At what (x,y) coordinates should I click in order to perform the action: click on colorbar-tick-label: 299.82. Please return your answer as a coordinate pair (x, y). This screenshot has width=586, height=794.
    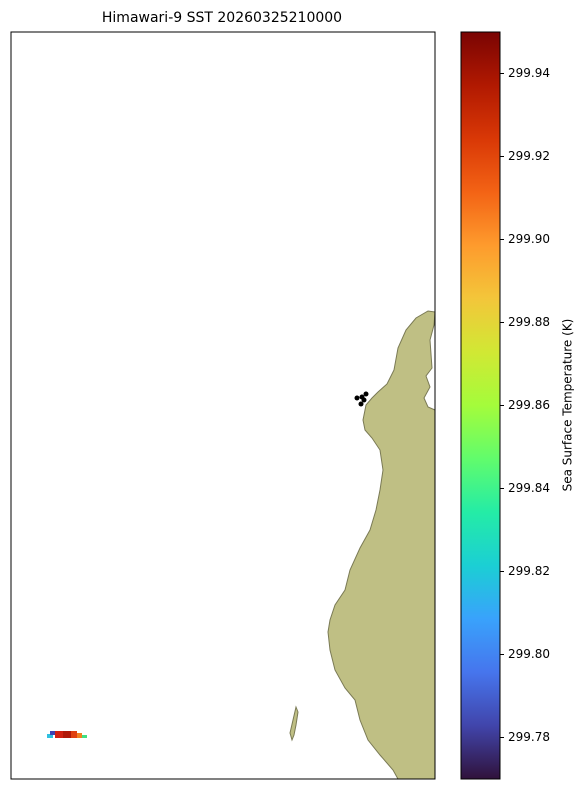
    Looking at the image, I should click on (529, 571).